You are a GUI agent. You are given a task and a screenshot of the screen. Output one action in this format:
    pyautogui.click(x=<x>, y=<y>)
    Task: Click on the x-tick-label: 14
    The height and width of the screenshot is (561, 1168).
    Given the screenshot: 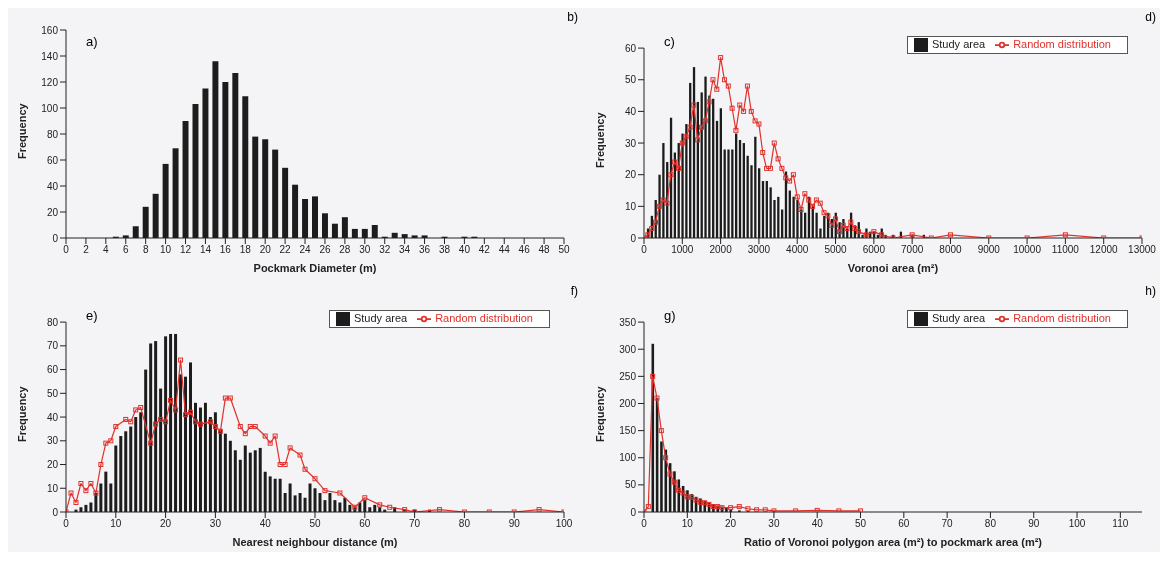 What is the action you would take?
    pyautogui.click(x=205, y=250)
    